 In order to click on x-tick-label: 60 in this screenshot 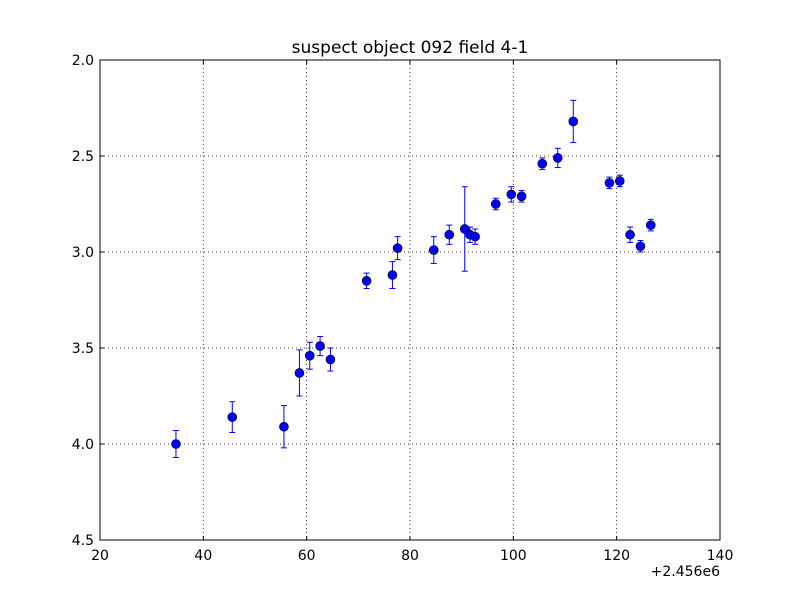, I will do `click(307, 556)`.